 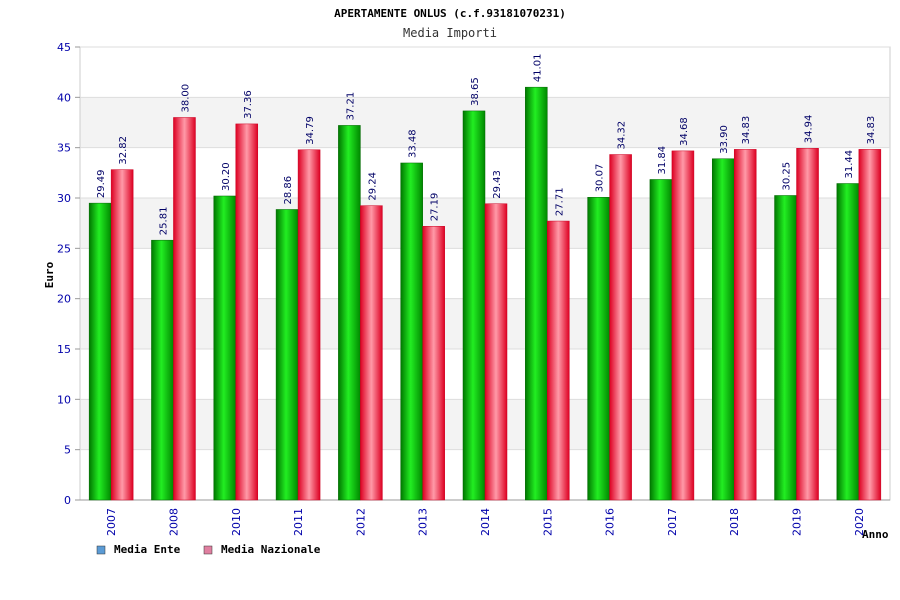 What do you see at coordinates (435, 207) in the screenshot?
I see `value-label: 27.19` at bounding box center [435, 207].